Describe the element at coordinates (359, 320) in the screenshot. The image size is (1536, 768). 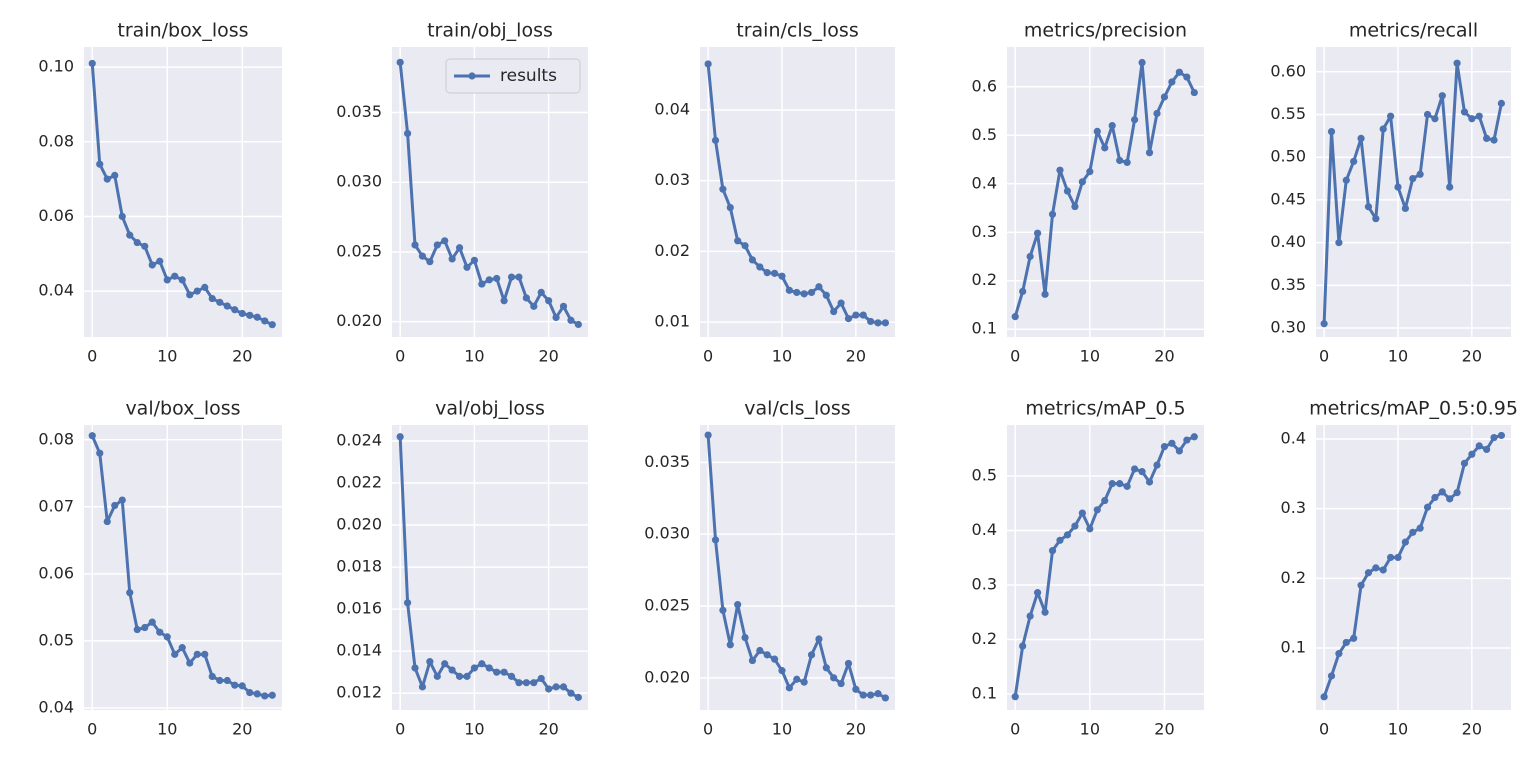
I see `y-tick-label: 0.020` at that location.